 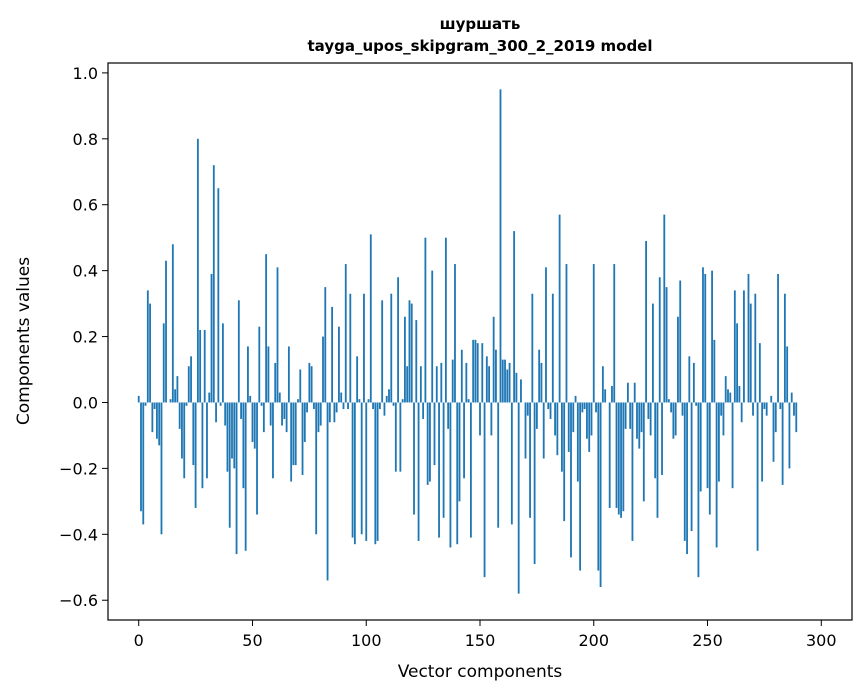 What do you see at coordinates (85, 139) in the screenshot?
I see `y-tick-label: 0.8` at bounding box center [85, 139].